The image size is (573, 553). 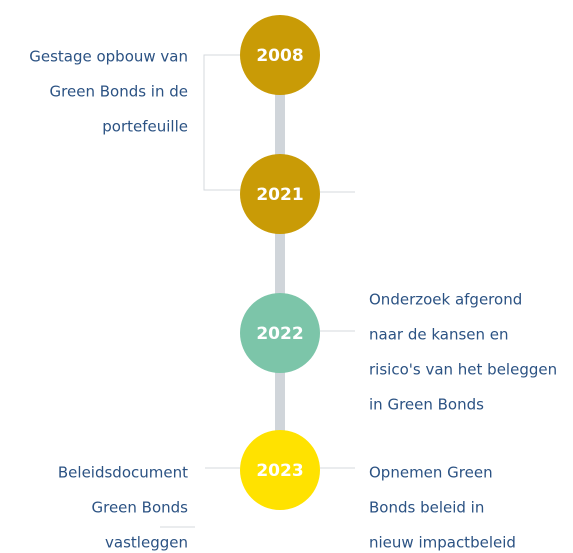 I want to click on description: Opnemen Green, so click(x=431, y=473).